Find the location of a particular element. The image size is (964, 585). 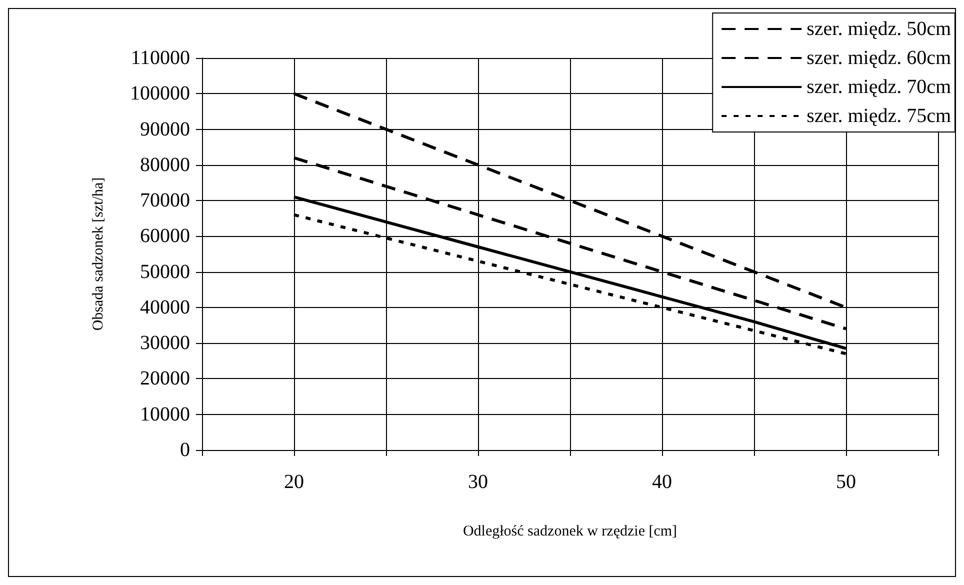

y-tick-label: 80000 is located at coordinates (165, 165).